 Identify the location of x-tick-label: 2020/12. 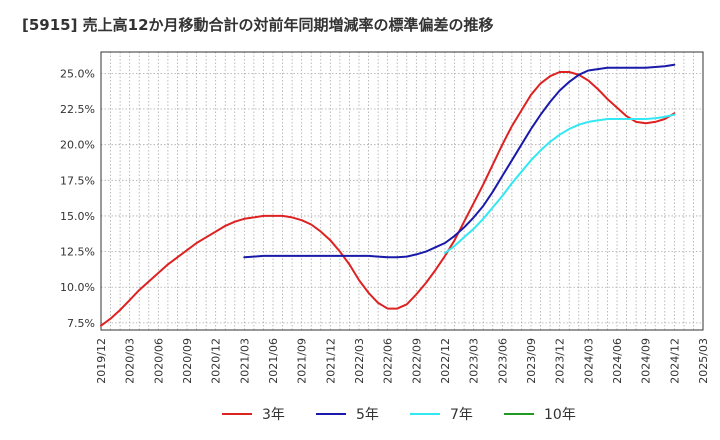
(216, 361).